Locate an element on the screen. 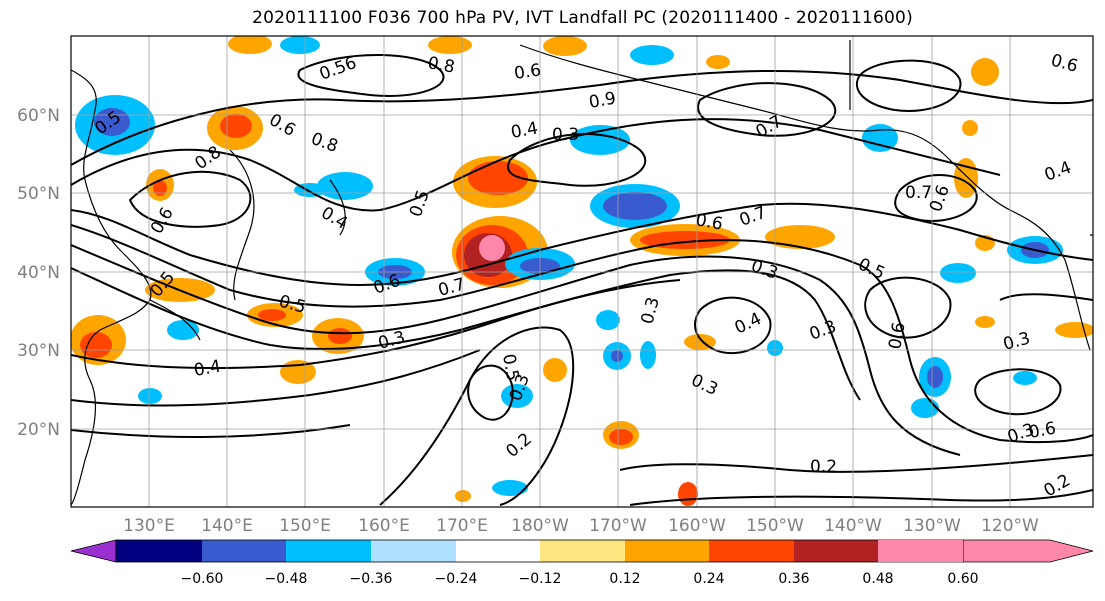 The width and height of the screenshot is (1105, 601). lon-label-160w: 160°W is located at coordinates (697, 526).